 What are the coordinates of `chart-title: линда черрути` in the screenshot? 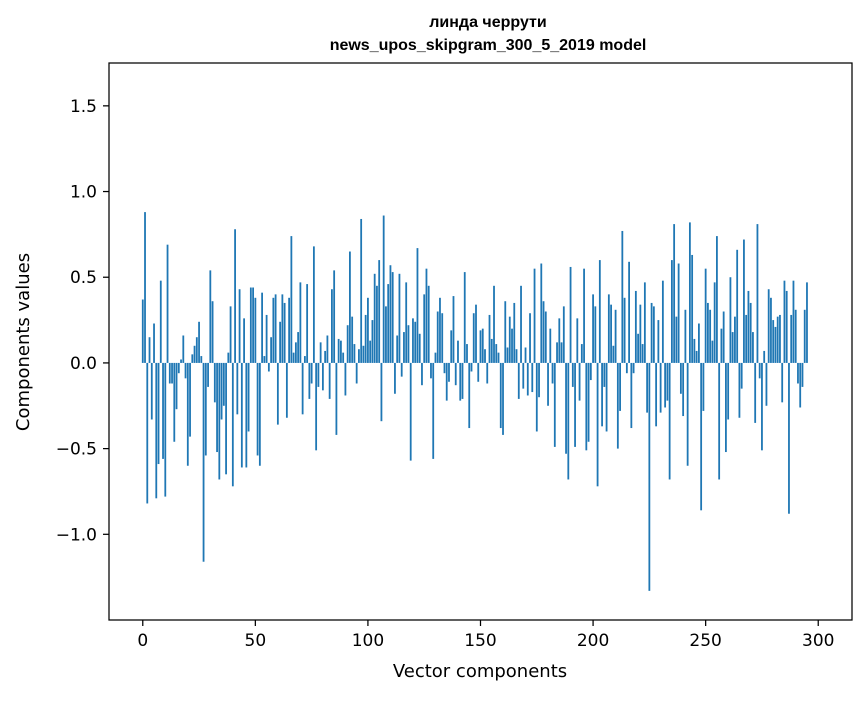 It's located at (487, 22).